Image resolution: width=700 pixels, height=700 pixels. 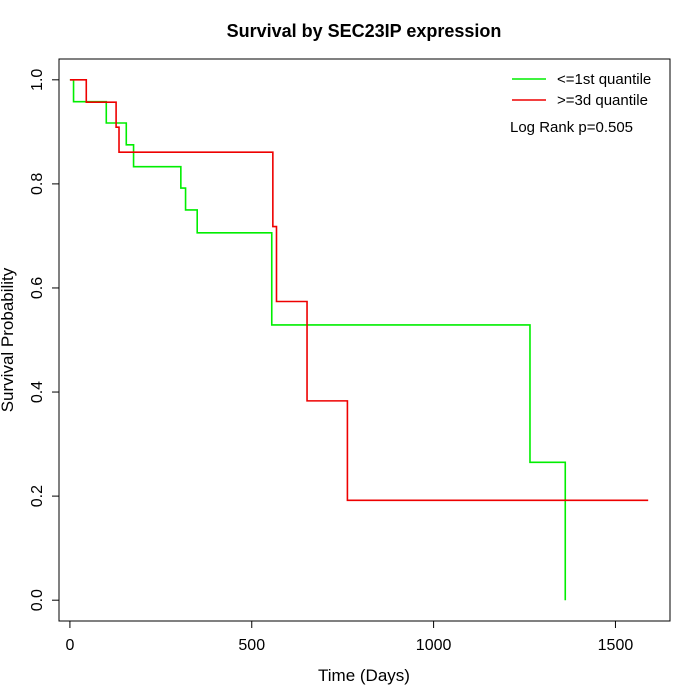 I want to click on legend: <=1st quantile >=3d quantile, so click(x=581, y=90).